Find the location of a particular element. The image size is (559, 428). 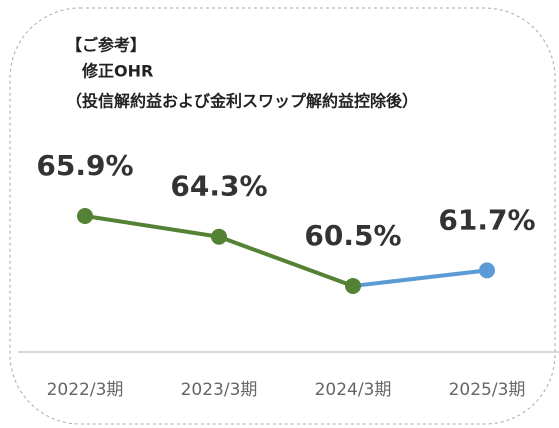

value-label: 65.9% is located at coordinates (84, 165).